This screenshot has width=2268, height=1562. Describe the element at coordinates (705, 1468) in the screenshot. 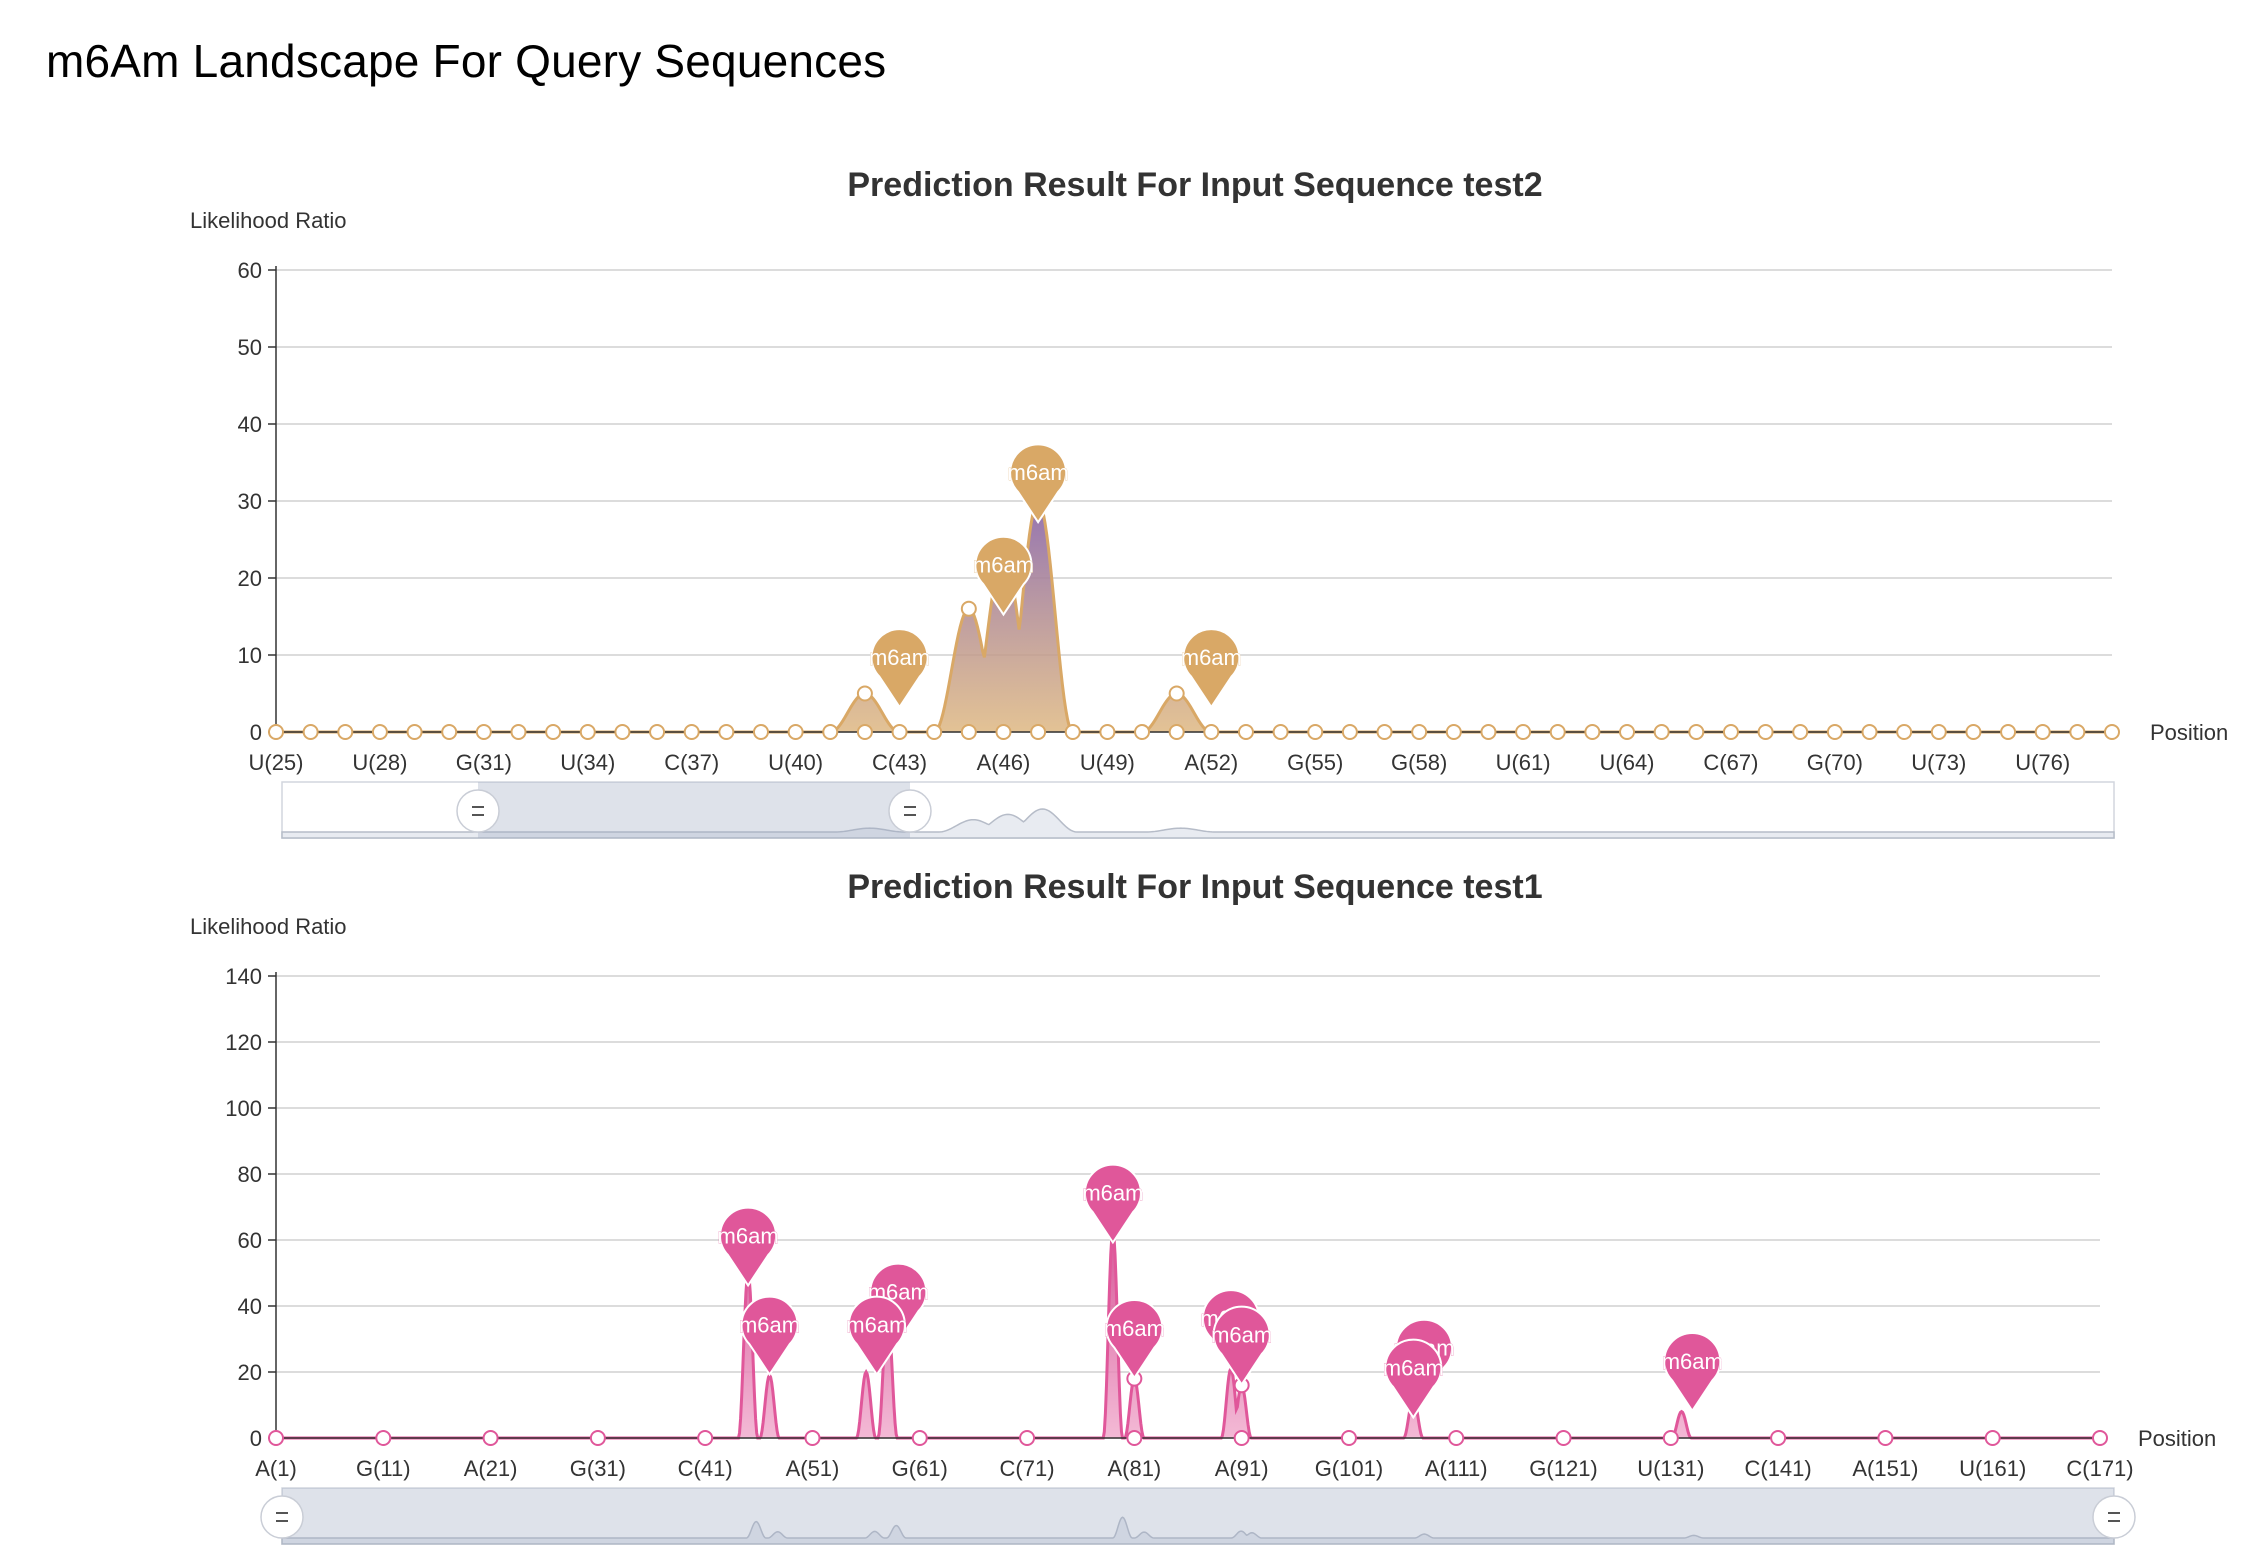

I see `x-tick-label: C(41)` at that location.